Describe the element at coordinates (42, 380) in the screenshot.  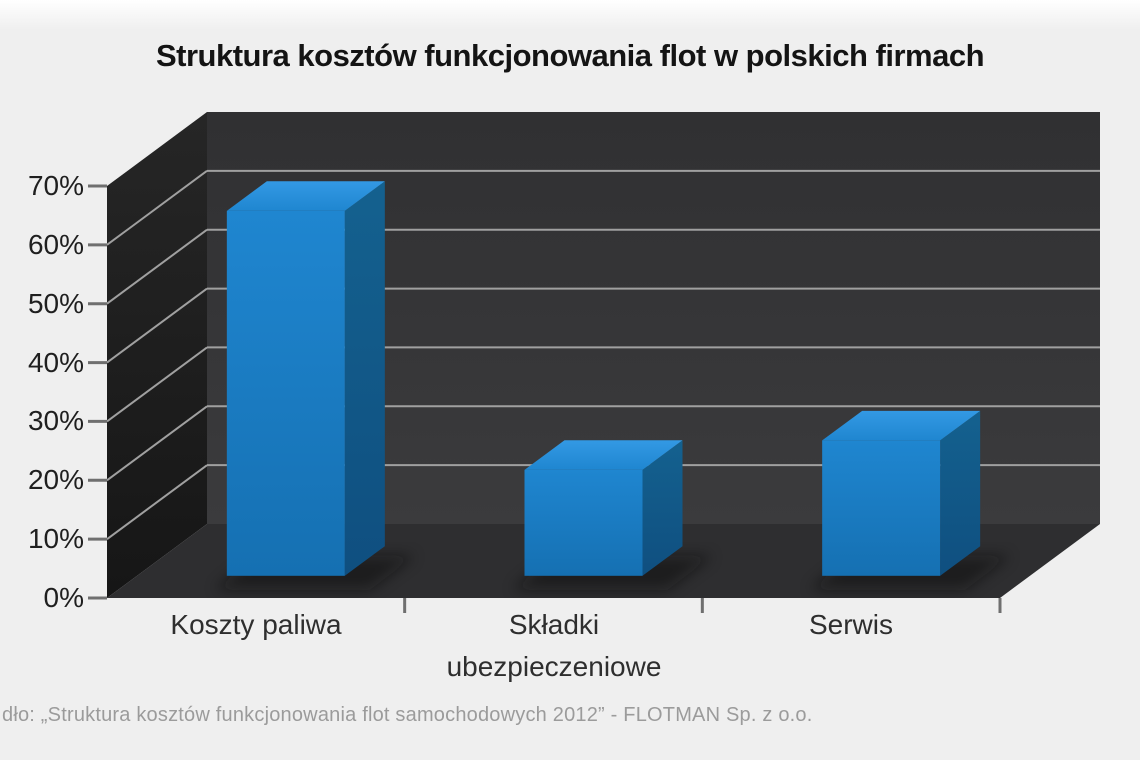
I see `y-axis-labels: 0% 10% 20% 30% 40% 50% 60% 70%` at that location.